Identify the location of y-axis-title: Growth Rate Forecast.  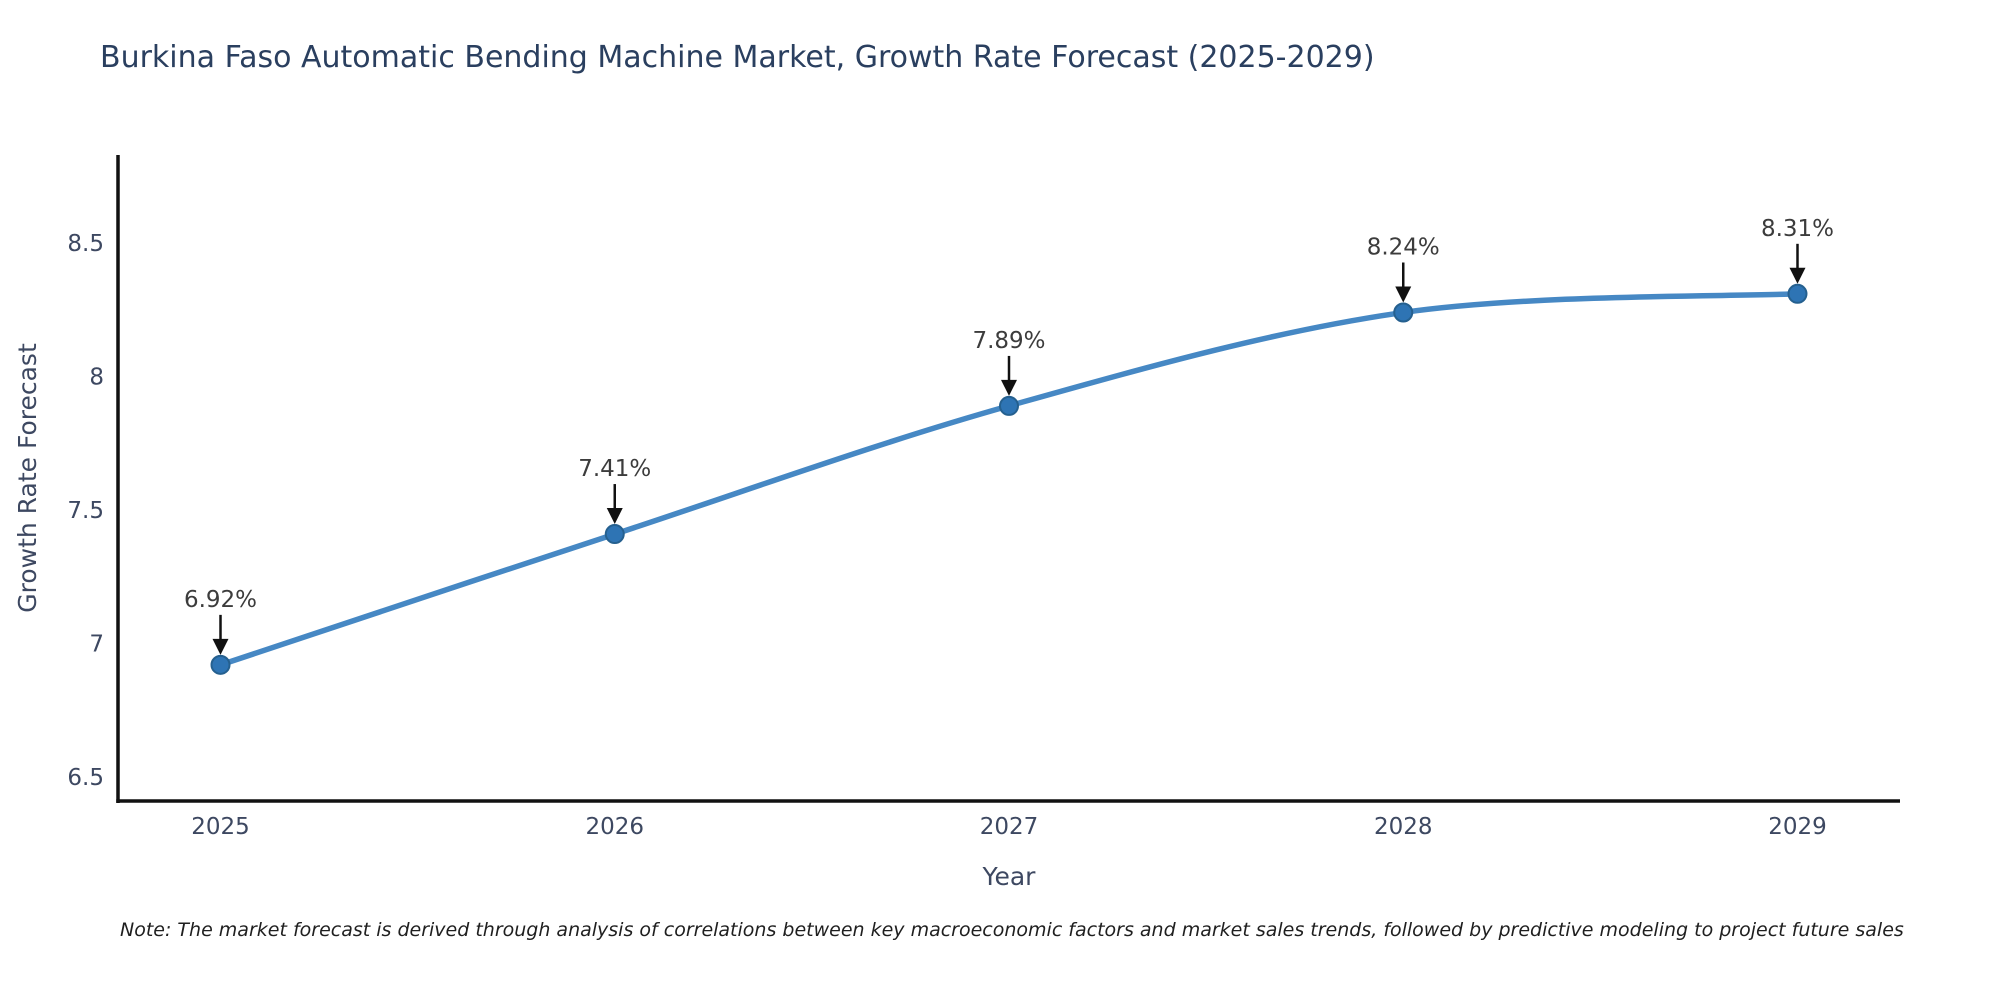
(27, 478).